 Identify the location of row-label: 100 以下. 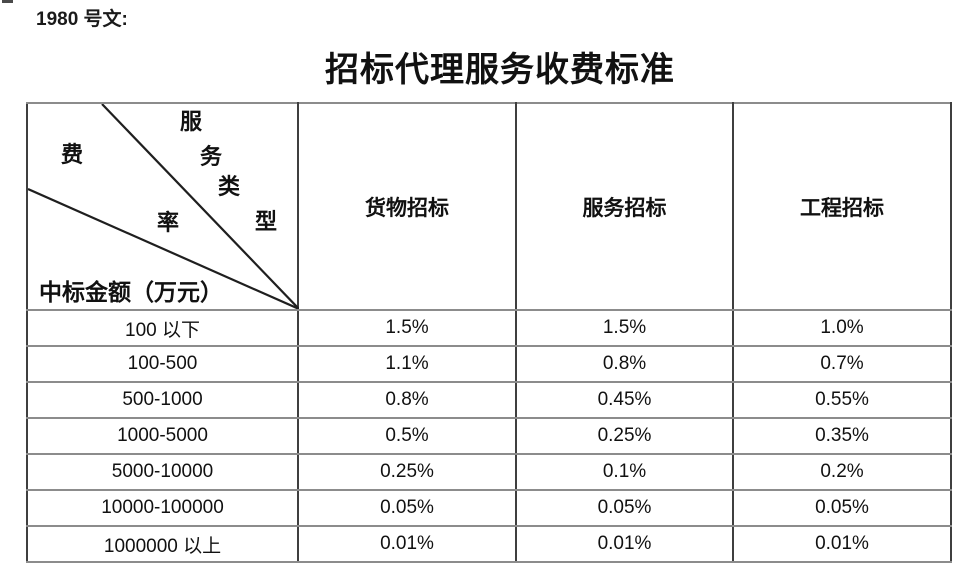
(162, 328).